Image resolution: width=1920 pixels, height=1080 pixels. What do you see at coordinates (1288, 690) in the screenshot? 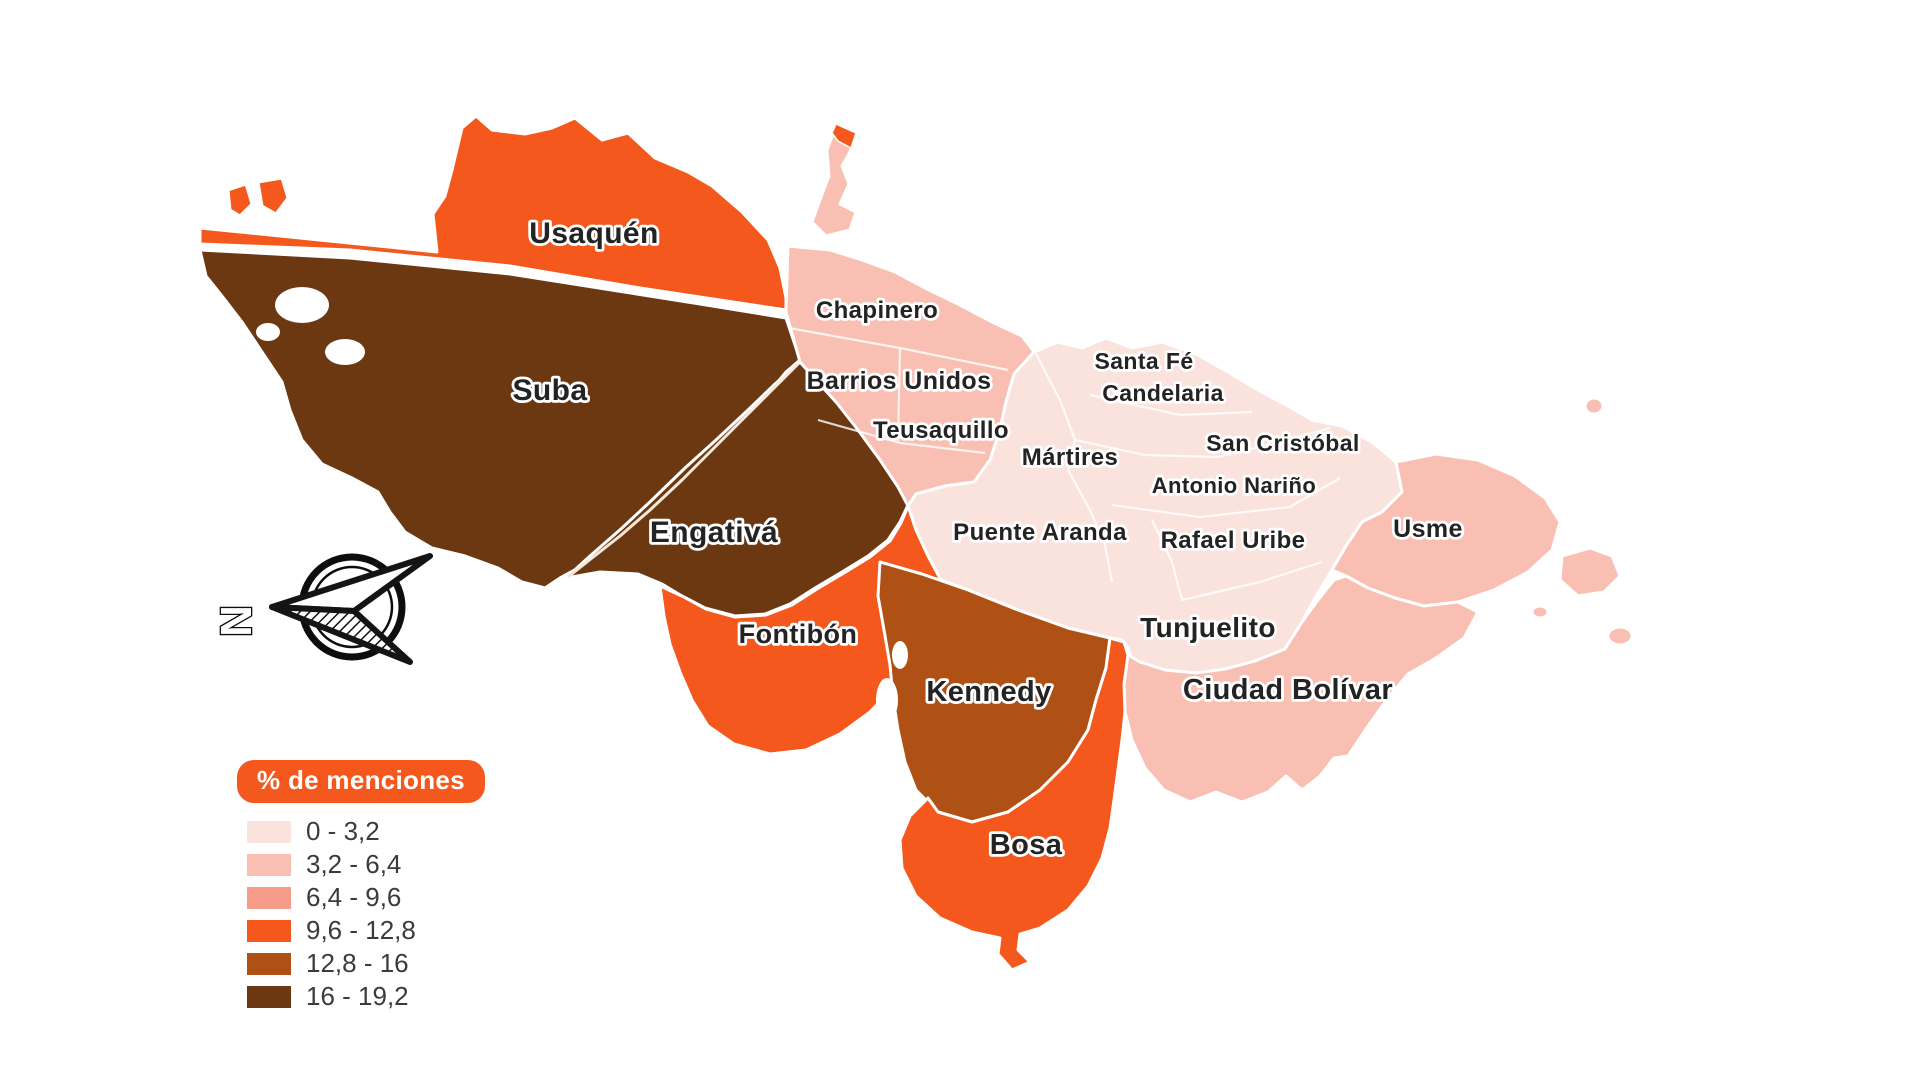
I see `label-ciudad-bolivar: Ciudad Bolívar` at bounding box center [1288, 690].